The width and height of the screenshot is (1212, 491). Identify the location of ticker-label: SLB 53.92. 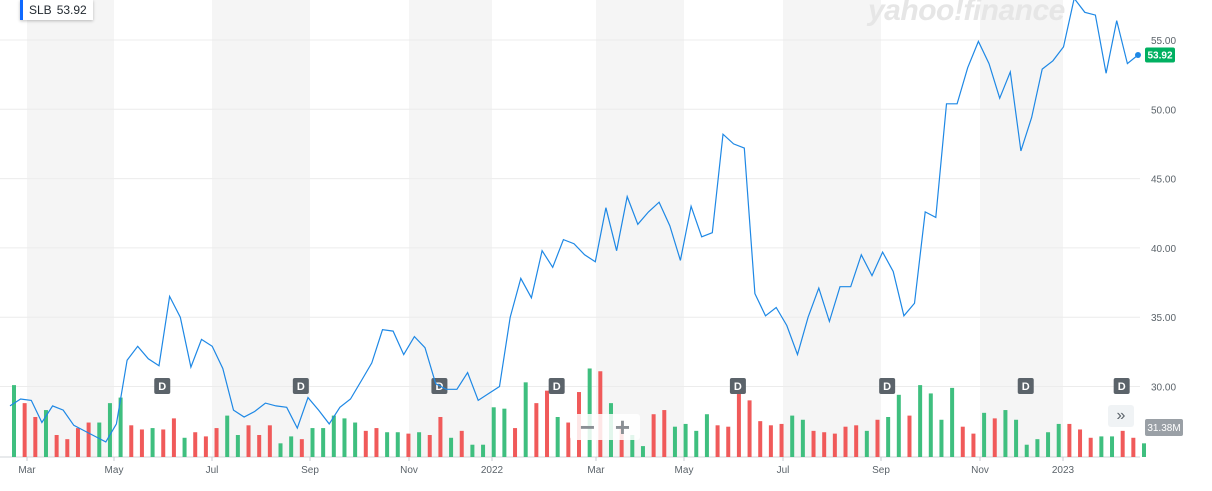
(56, 10).